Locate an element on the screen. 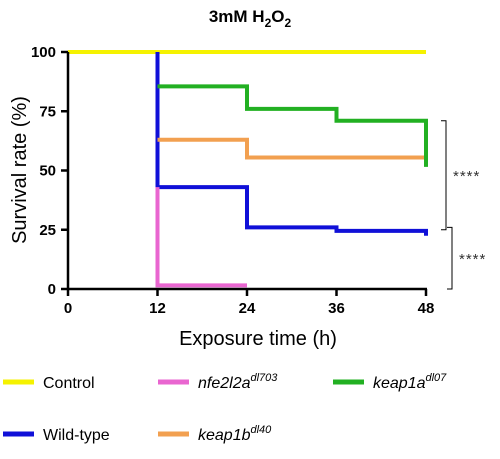  series-line-keap1a is located at coordinates (292, 125).